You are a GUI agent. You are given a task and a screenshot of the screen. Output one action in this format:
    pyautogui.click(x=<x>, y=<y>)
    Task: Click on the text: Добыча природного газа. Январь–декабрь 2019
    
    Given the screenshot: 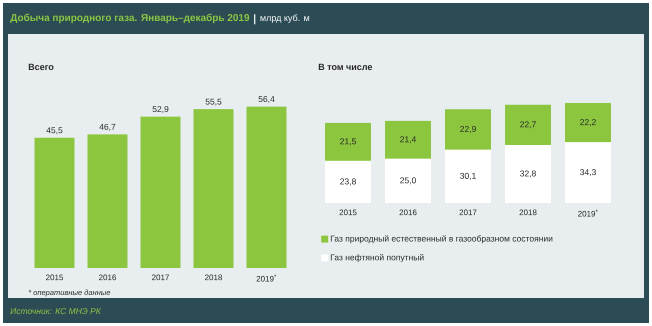 What is the action you would take?
    pyautogui.click(x=130, y=19)
    